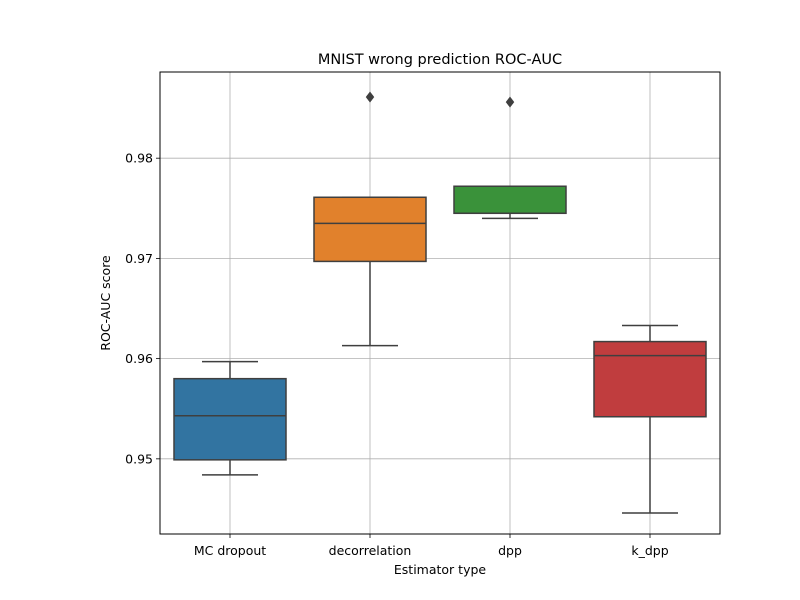 The height and width of the screenshot is (600, 800). Describe the element at coordinates (105, 303) in the screenshot. I see `y-axis-label: ROC-AUC score` at that location.